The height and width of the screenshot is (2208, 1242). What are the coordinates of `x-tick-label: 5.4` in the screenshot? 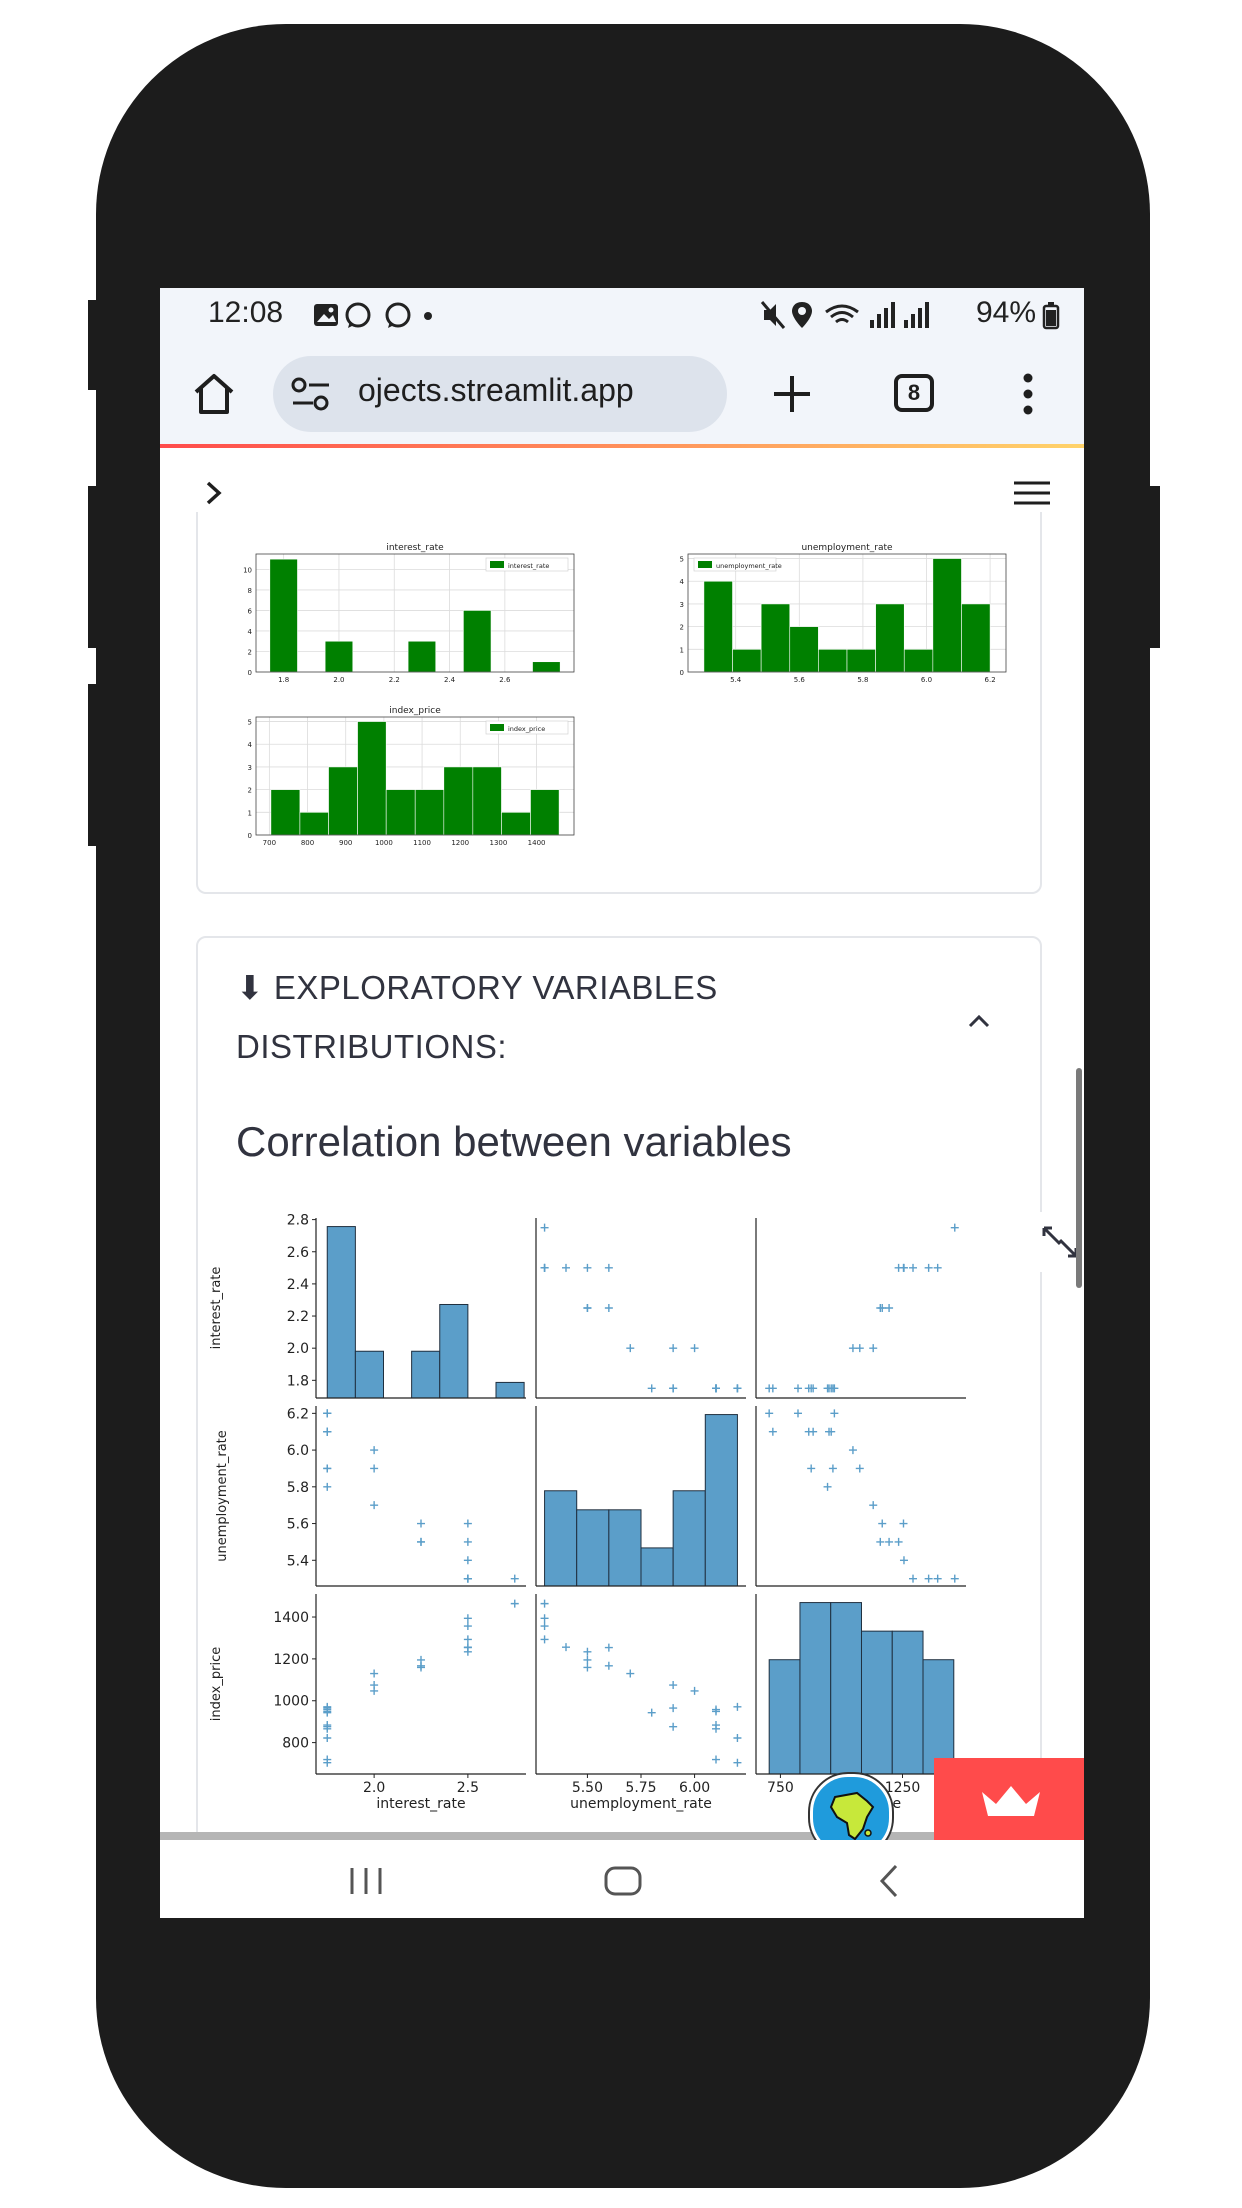 It's located at (736, 679).